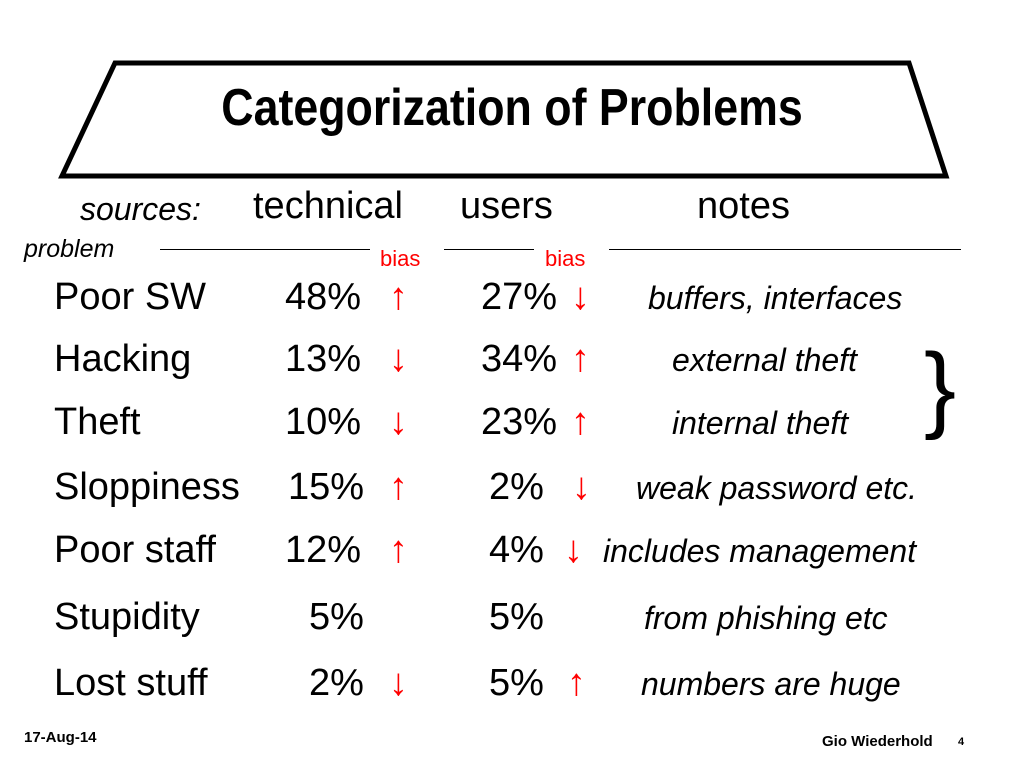 The width and height of the screenshot is (1024, 768). I want to click on sources-label: sources:, so click(140, 209).